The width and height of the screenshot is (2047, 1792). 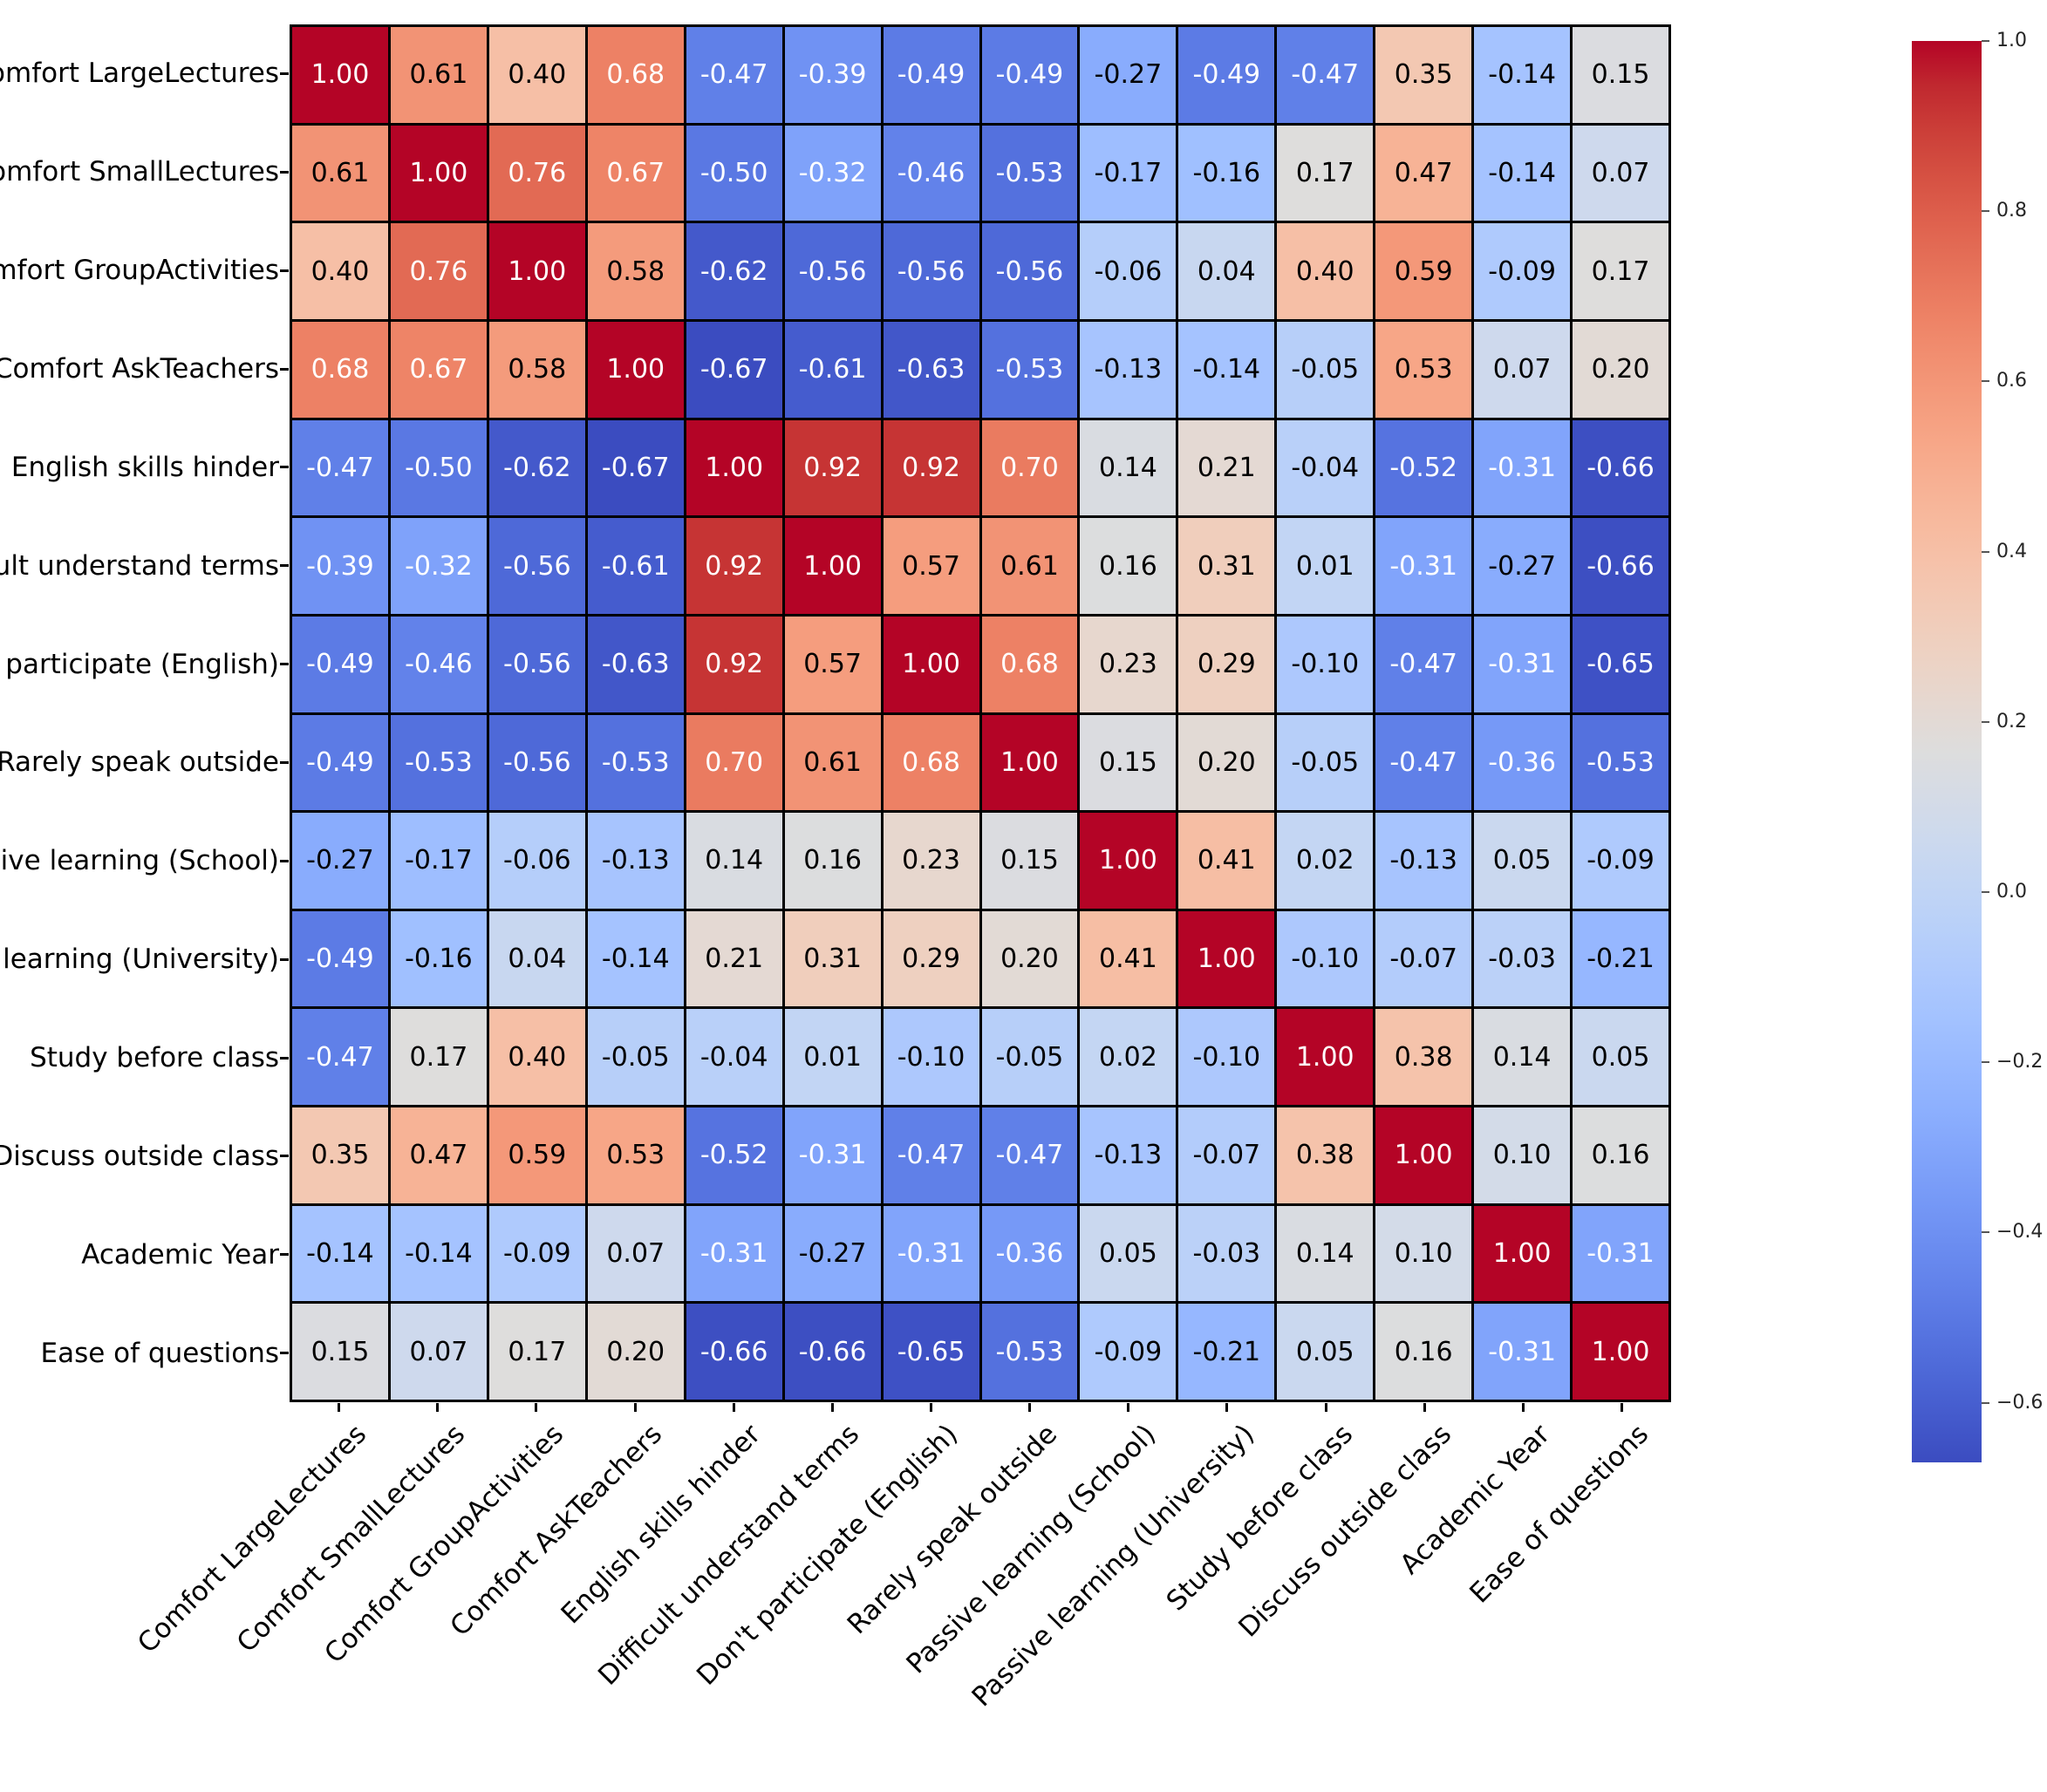 What do you see at coordinates (438, 664) in the screenshot?
I see `heatmap-cell: -0.46` at bounding box center [438, 664].